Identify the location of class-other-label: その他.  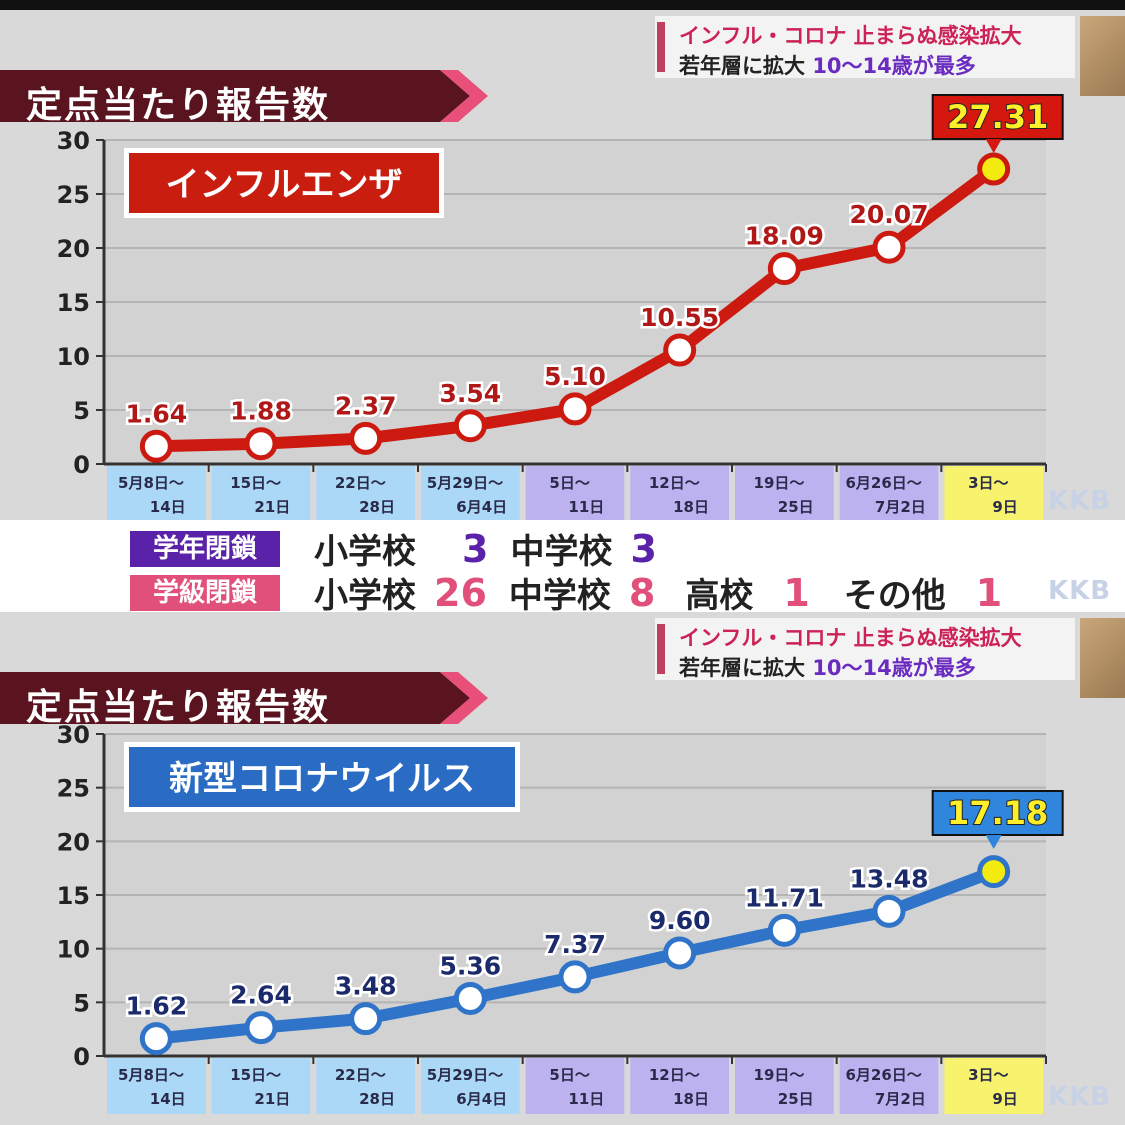
(894, 596).